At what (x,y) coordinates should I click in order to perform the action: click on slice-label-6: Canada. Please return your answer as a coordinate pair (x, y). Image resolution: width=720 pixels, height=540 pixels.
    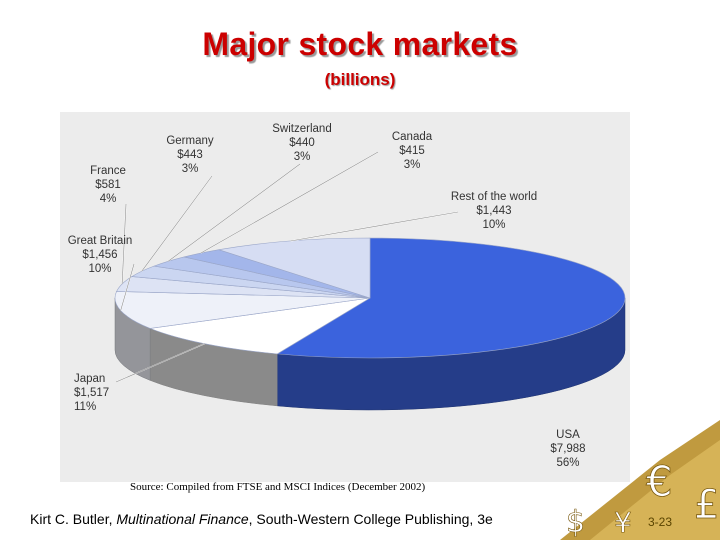
    Looking at the image, I should click on (412, 137).